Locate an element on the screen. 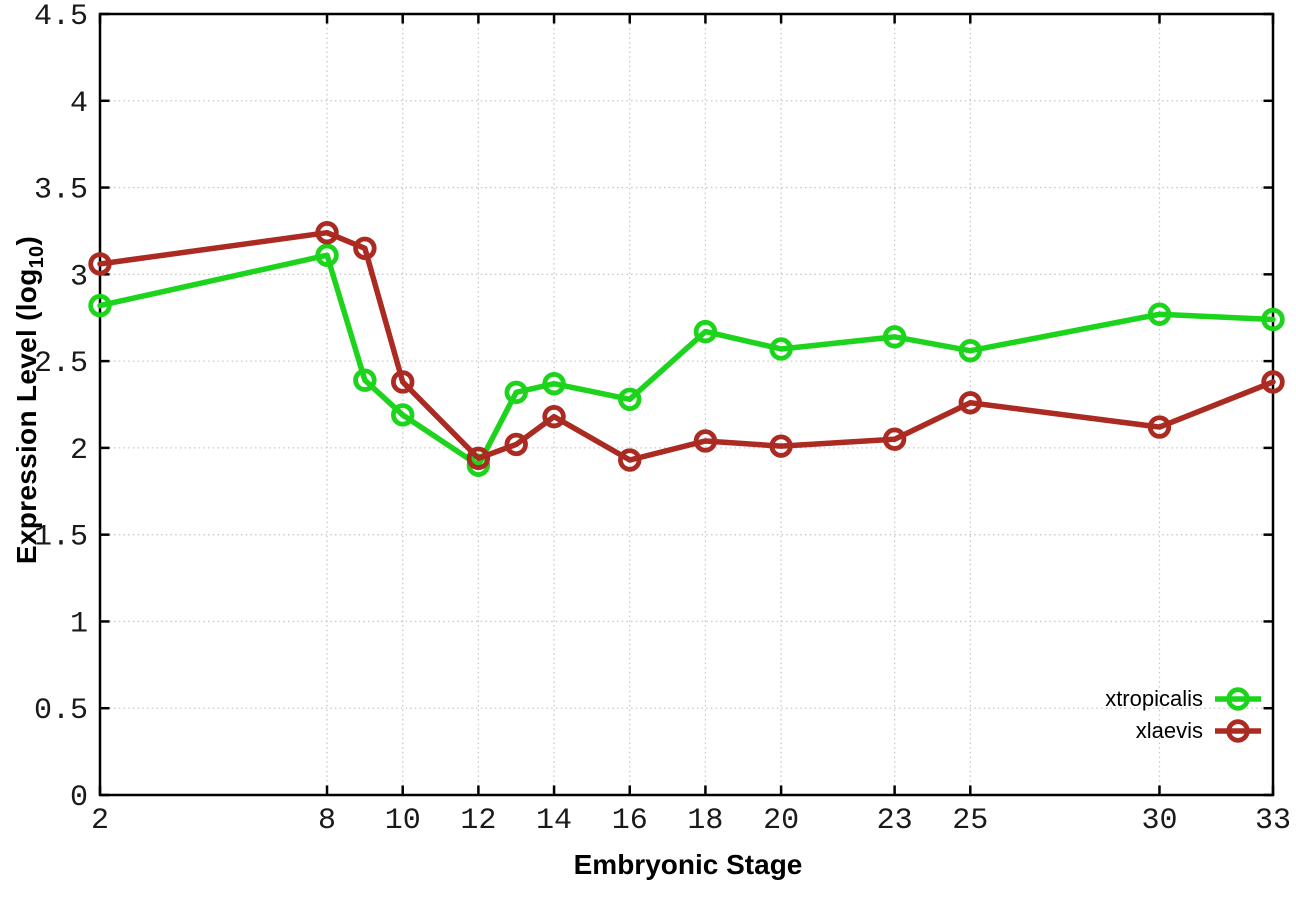 This screenshot has width=1296, height=907. y-tick-label: 3.5 is located at coordinates (61, 191).